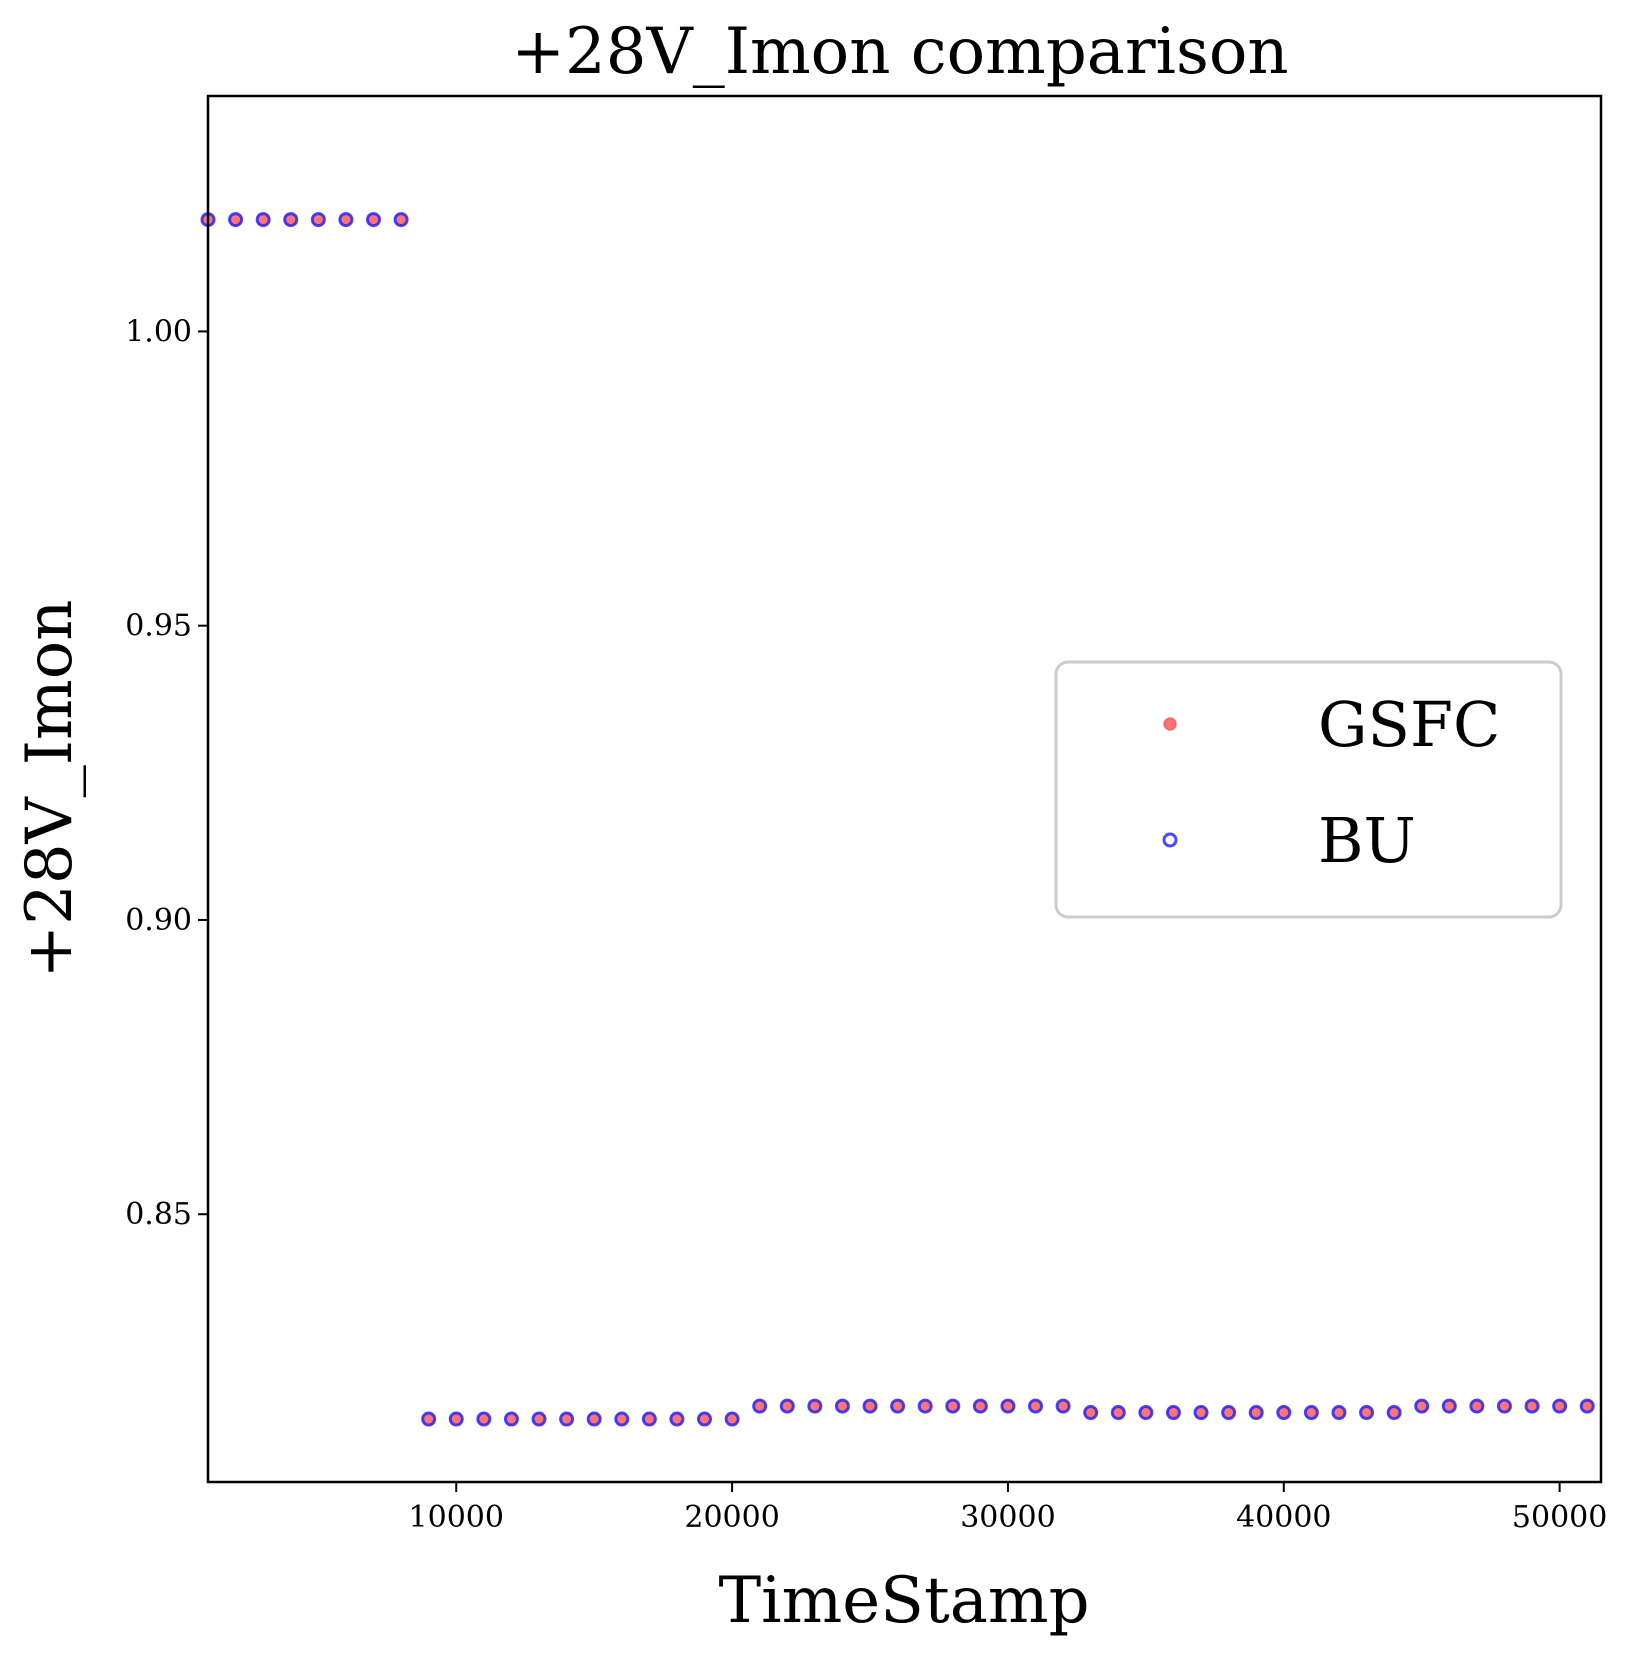  What do you see at coordinates (899, 52) in the screenshot?
I see `chart-title: +28V_Imon comparison` at bounding box center [899, 52].